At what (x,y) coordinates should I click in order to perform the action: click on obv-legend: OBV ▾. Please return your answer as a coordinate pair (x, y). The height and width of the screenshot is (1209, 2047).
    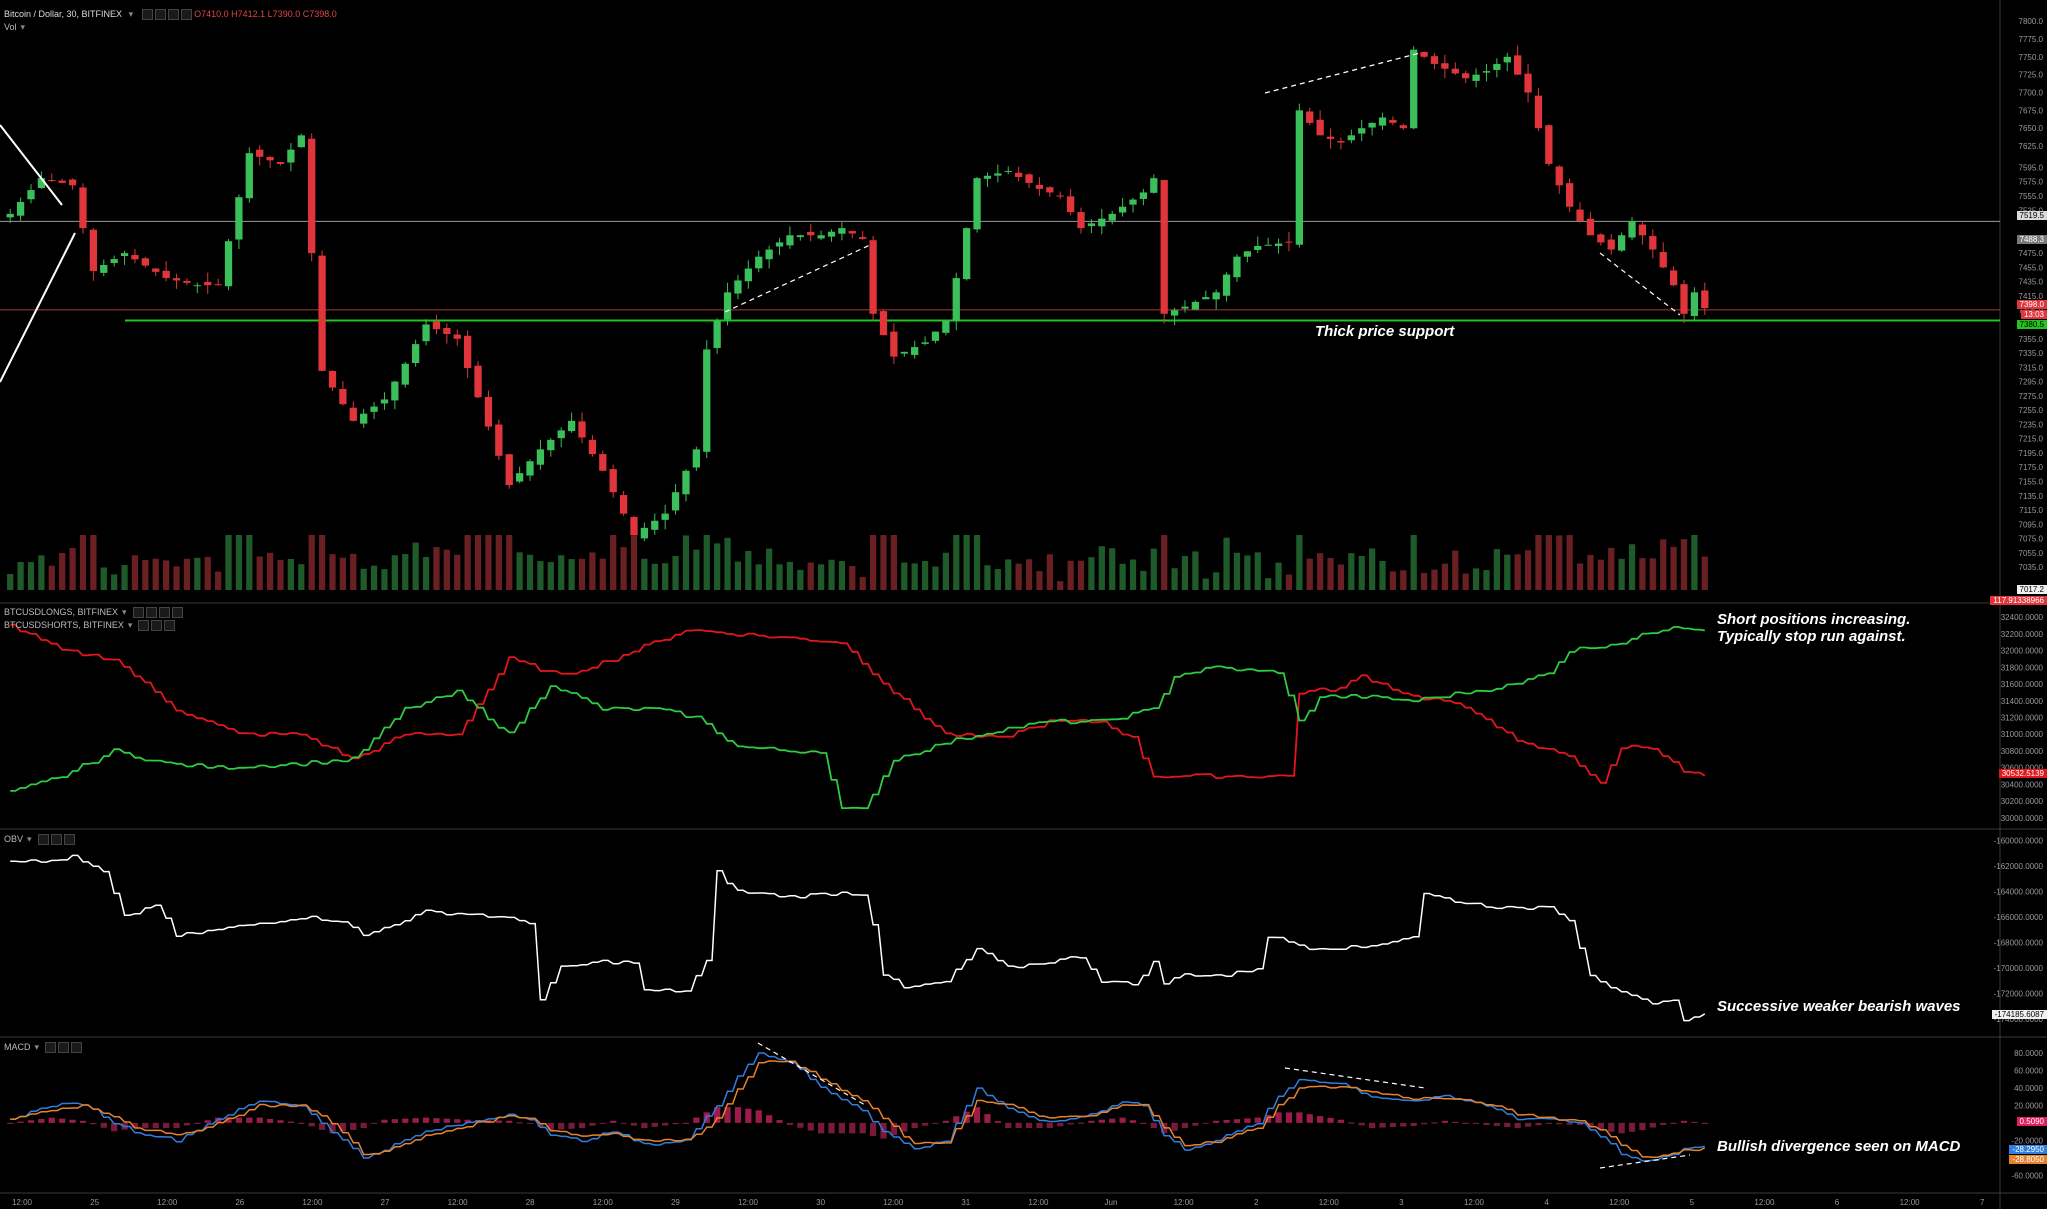
    Looking at the image, I should click on (39, 840).